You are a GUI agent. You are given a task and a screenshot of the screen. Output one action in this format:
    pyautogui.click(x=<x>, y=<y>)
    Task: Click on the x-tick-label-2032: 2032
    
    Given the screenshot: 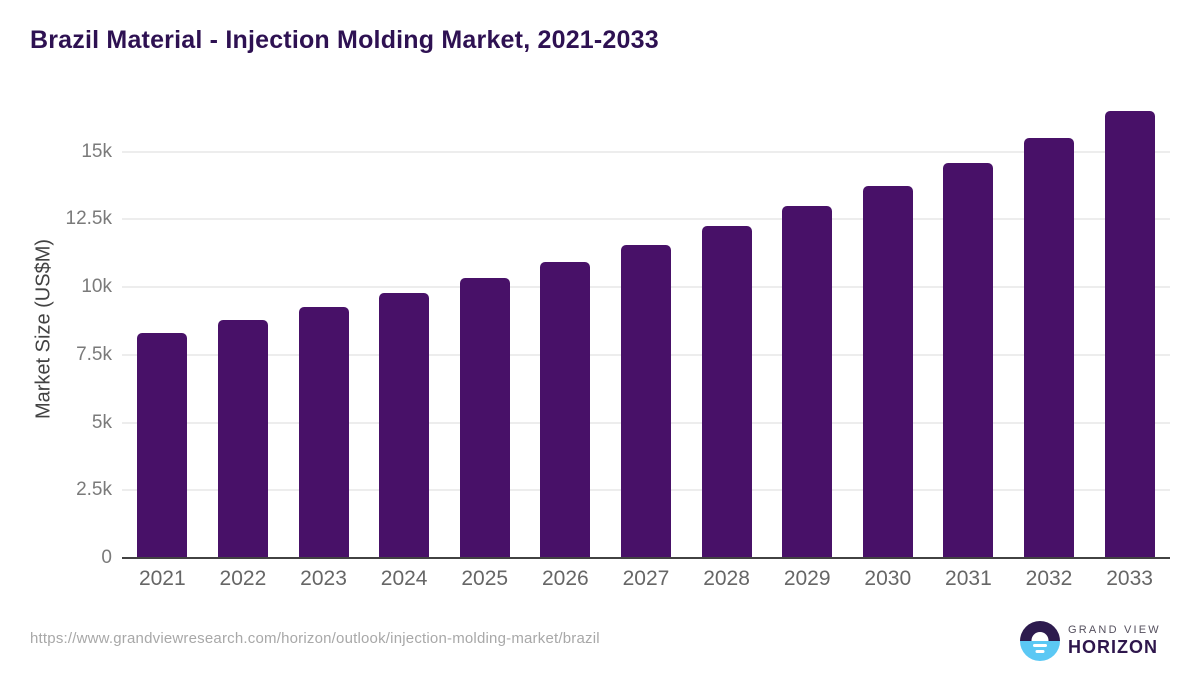 What is the action you would take?
    pyautogui.click(x=1049, y=578)
    